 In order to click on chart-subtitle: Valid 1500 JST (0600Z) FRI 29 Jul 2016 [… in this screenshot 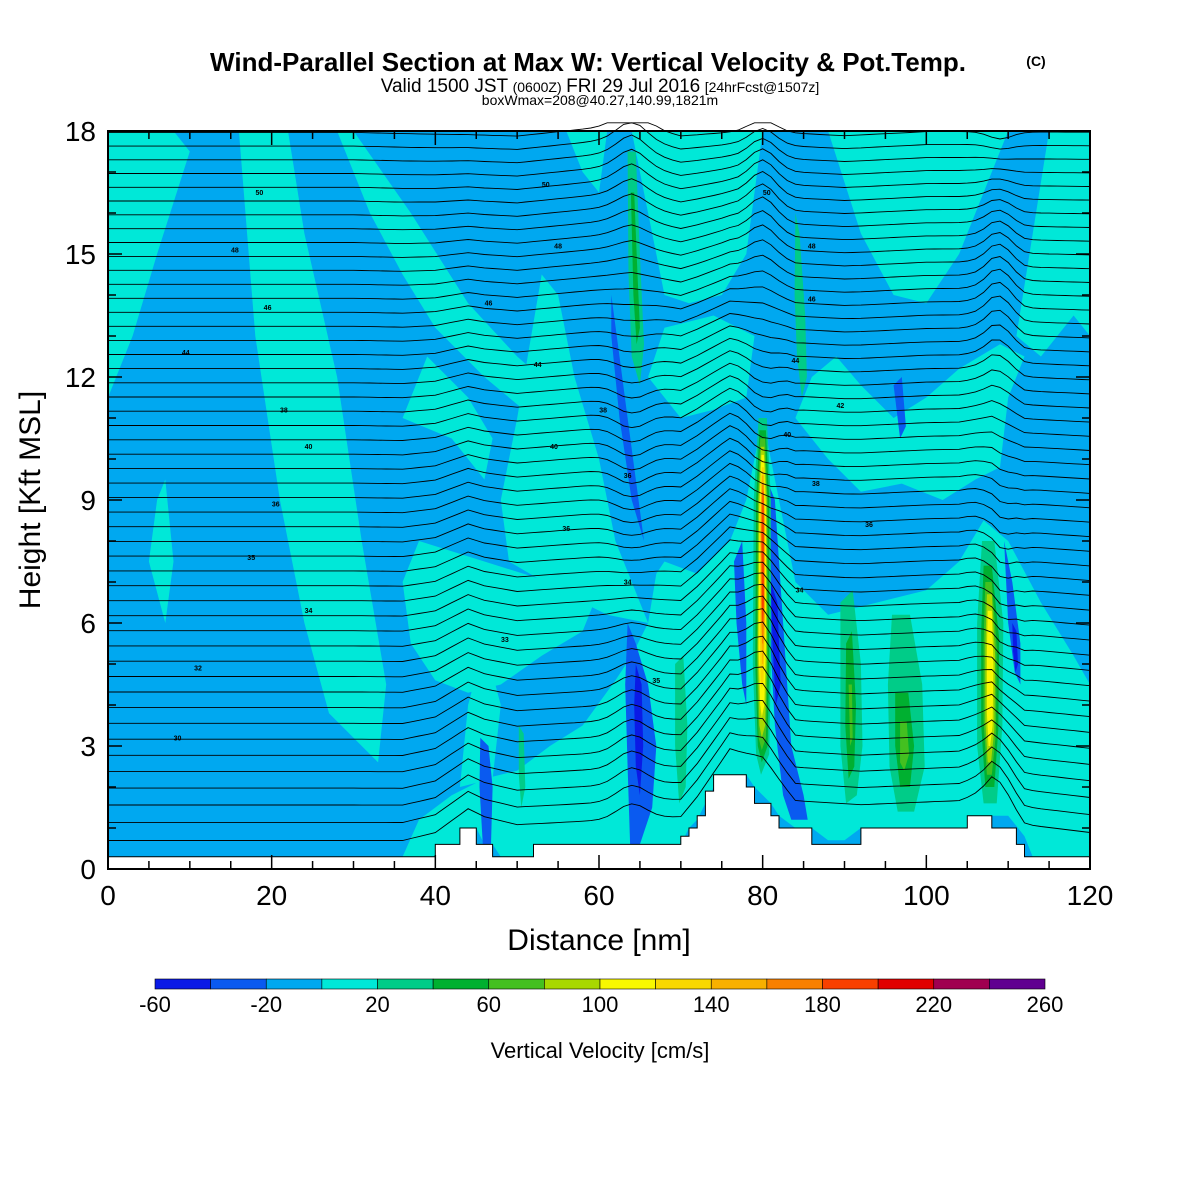, I will do `click(600, 86)`.